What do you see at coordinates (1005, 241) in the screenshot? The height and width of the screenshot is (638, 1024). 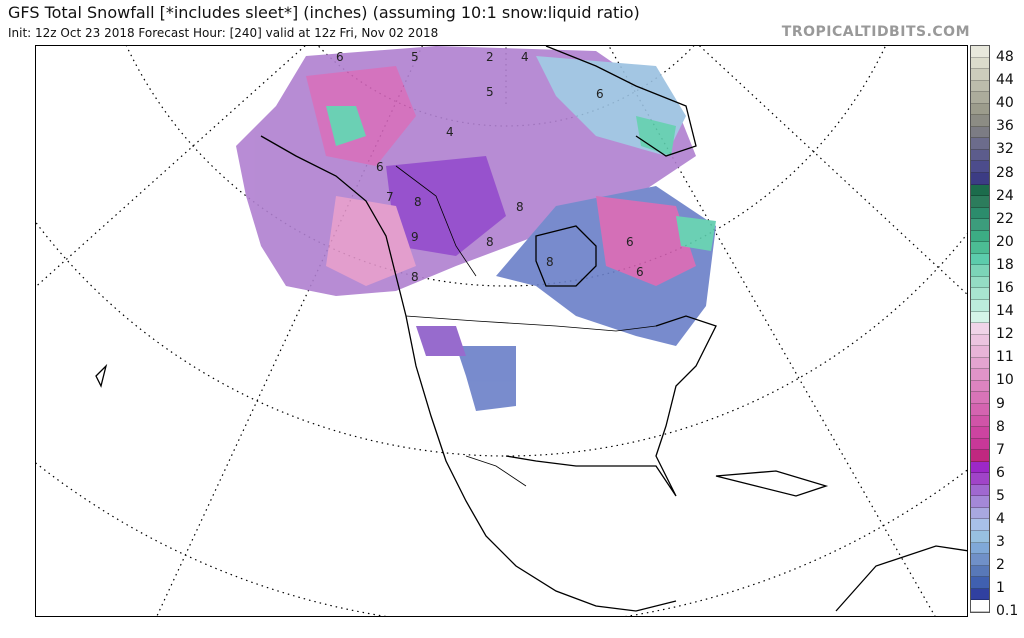 I see `colorbar-label: 20` at bounding box center [1005, 241].